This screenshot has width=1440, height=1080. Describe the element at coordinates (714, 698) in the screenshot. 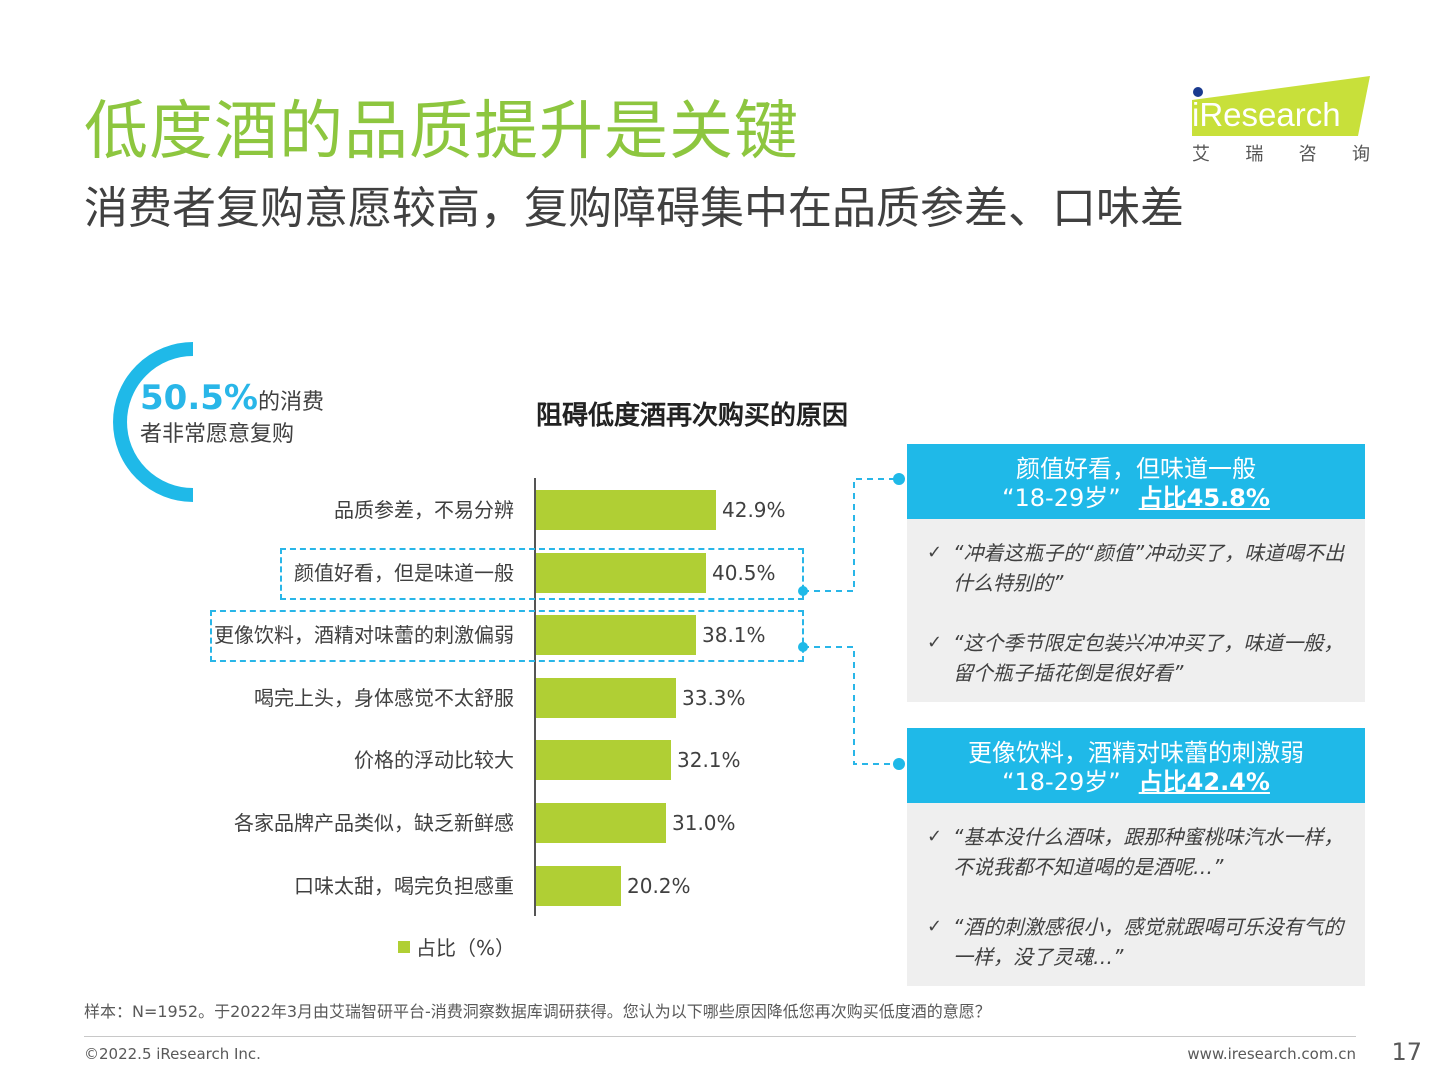

I see `bar-value-label: 33.3%` at that location.